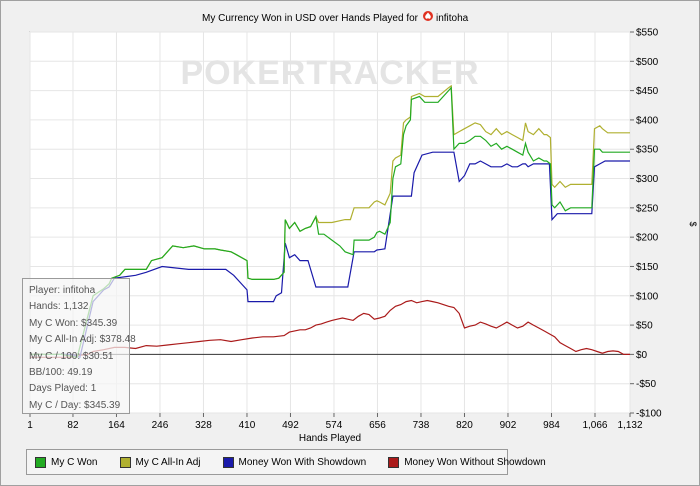 This screenshot has width=700, height=486. I want to click on x-tick-label: 738, so click(421, 425).